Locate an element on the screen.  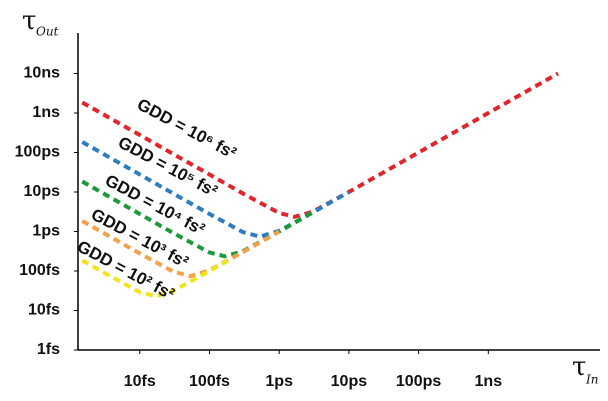
y-tick-label: 10ps is located at coordinates (42, 191).